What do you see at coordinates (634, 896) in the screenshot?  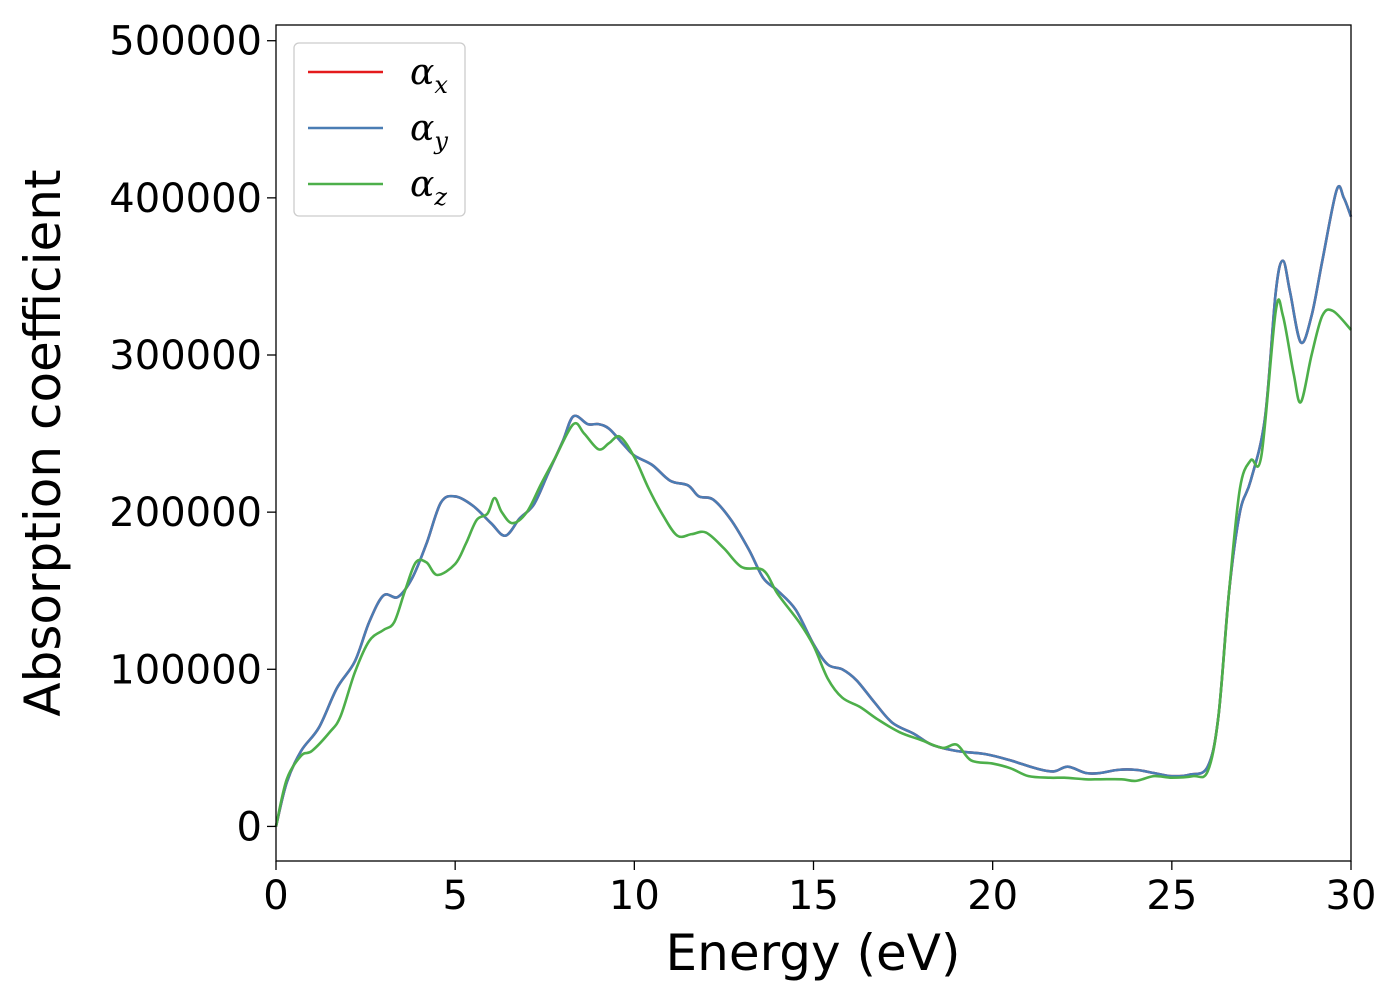 I see `x-tick-label: 10` at bounding box center [634, 896].